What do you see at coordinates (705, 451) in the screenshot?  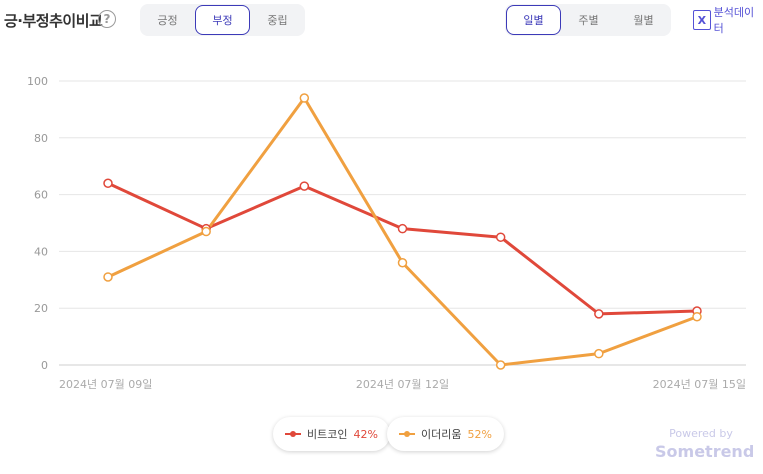 I see `brand-logo: Sometrend` at bounding box center [705, 451].